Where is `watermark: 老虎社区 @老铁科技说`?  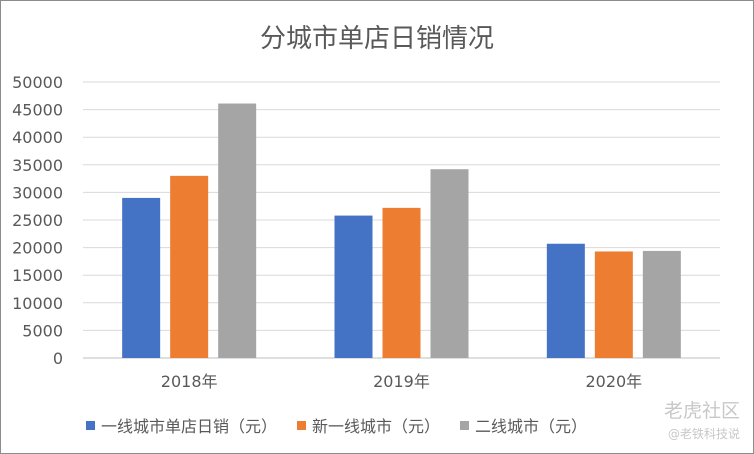 watermark: 老虎社区 @老铁科技说 is located at coordinates (702, 419).